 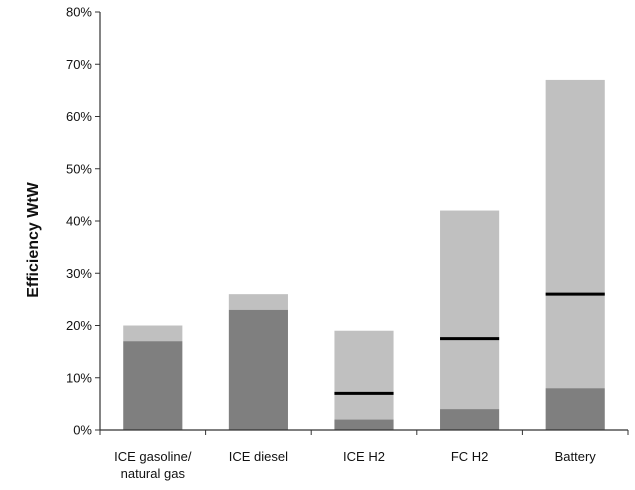 What do you see at coordinates (79, 64) in the screenshot?
I see `y-tick-label: 70%` at bounding box center [79, 64].